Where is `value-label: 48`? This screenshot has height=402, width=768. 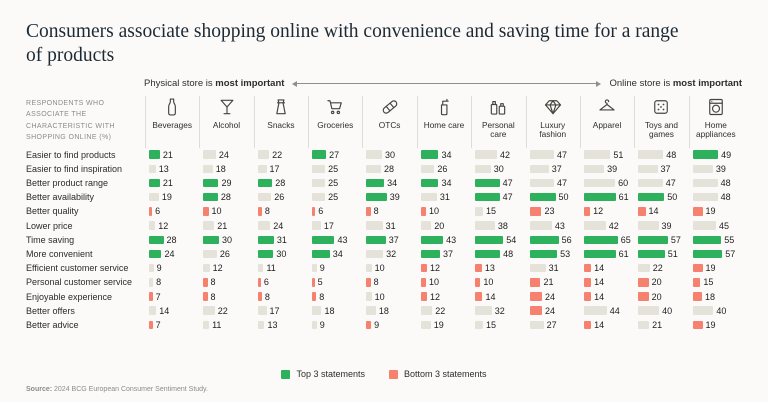
value-label: 48 is located at coordinates (725, 197).